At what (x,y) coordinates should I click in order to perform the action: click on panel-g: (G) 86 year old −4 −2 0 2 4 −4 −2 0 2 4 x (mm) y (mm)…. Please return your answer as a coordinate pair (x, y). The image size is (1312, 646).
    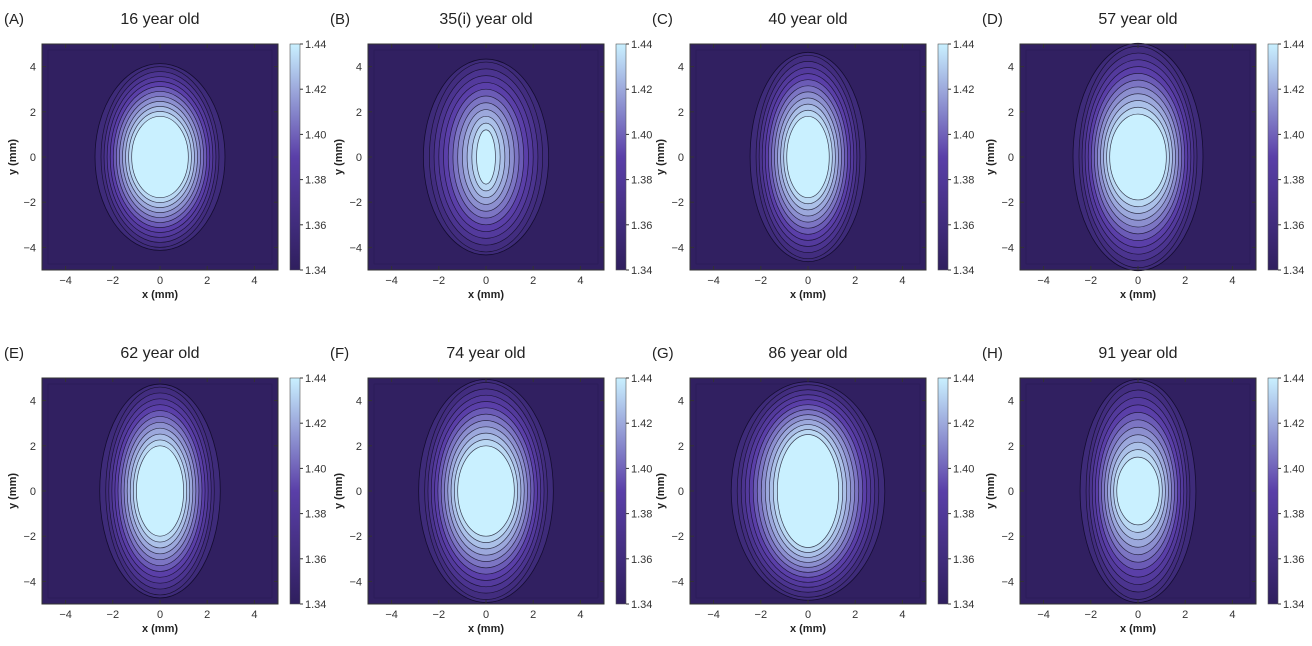
    Looking at the image, I should click on (813, 490).